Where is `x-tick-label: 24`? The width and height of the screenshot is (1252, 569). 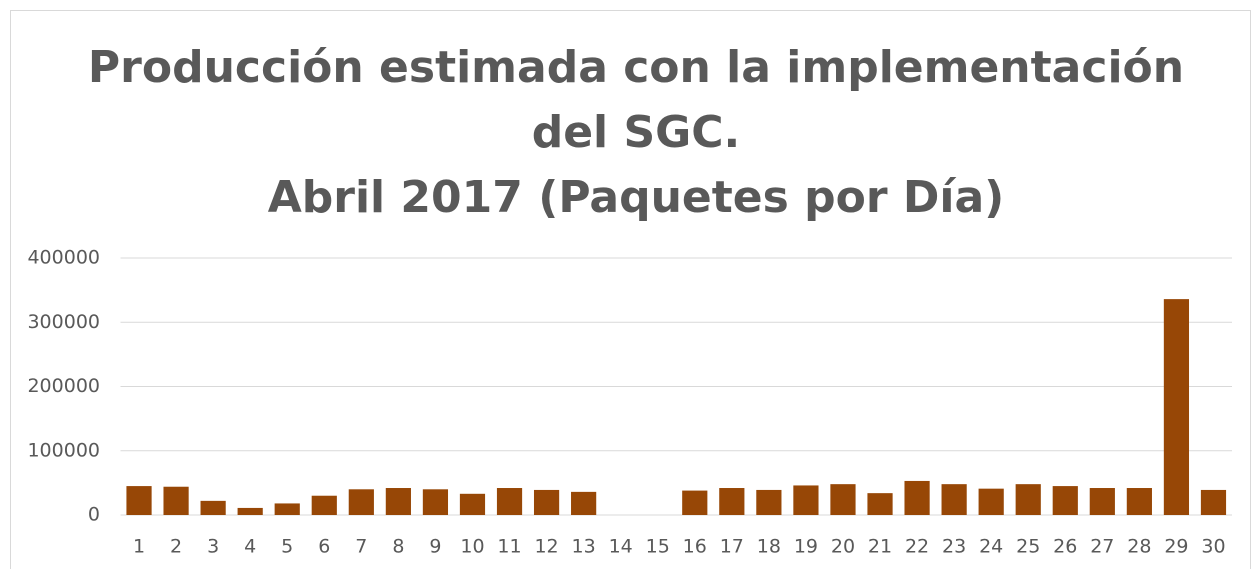
x-tick-label: 24 is located at coordinates (991, 547).